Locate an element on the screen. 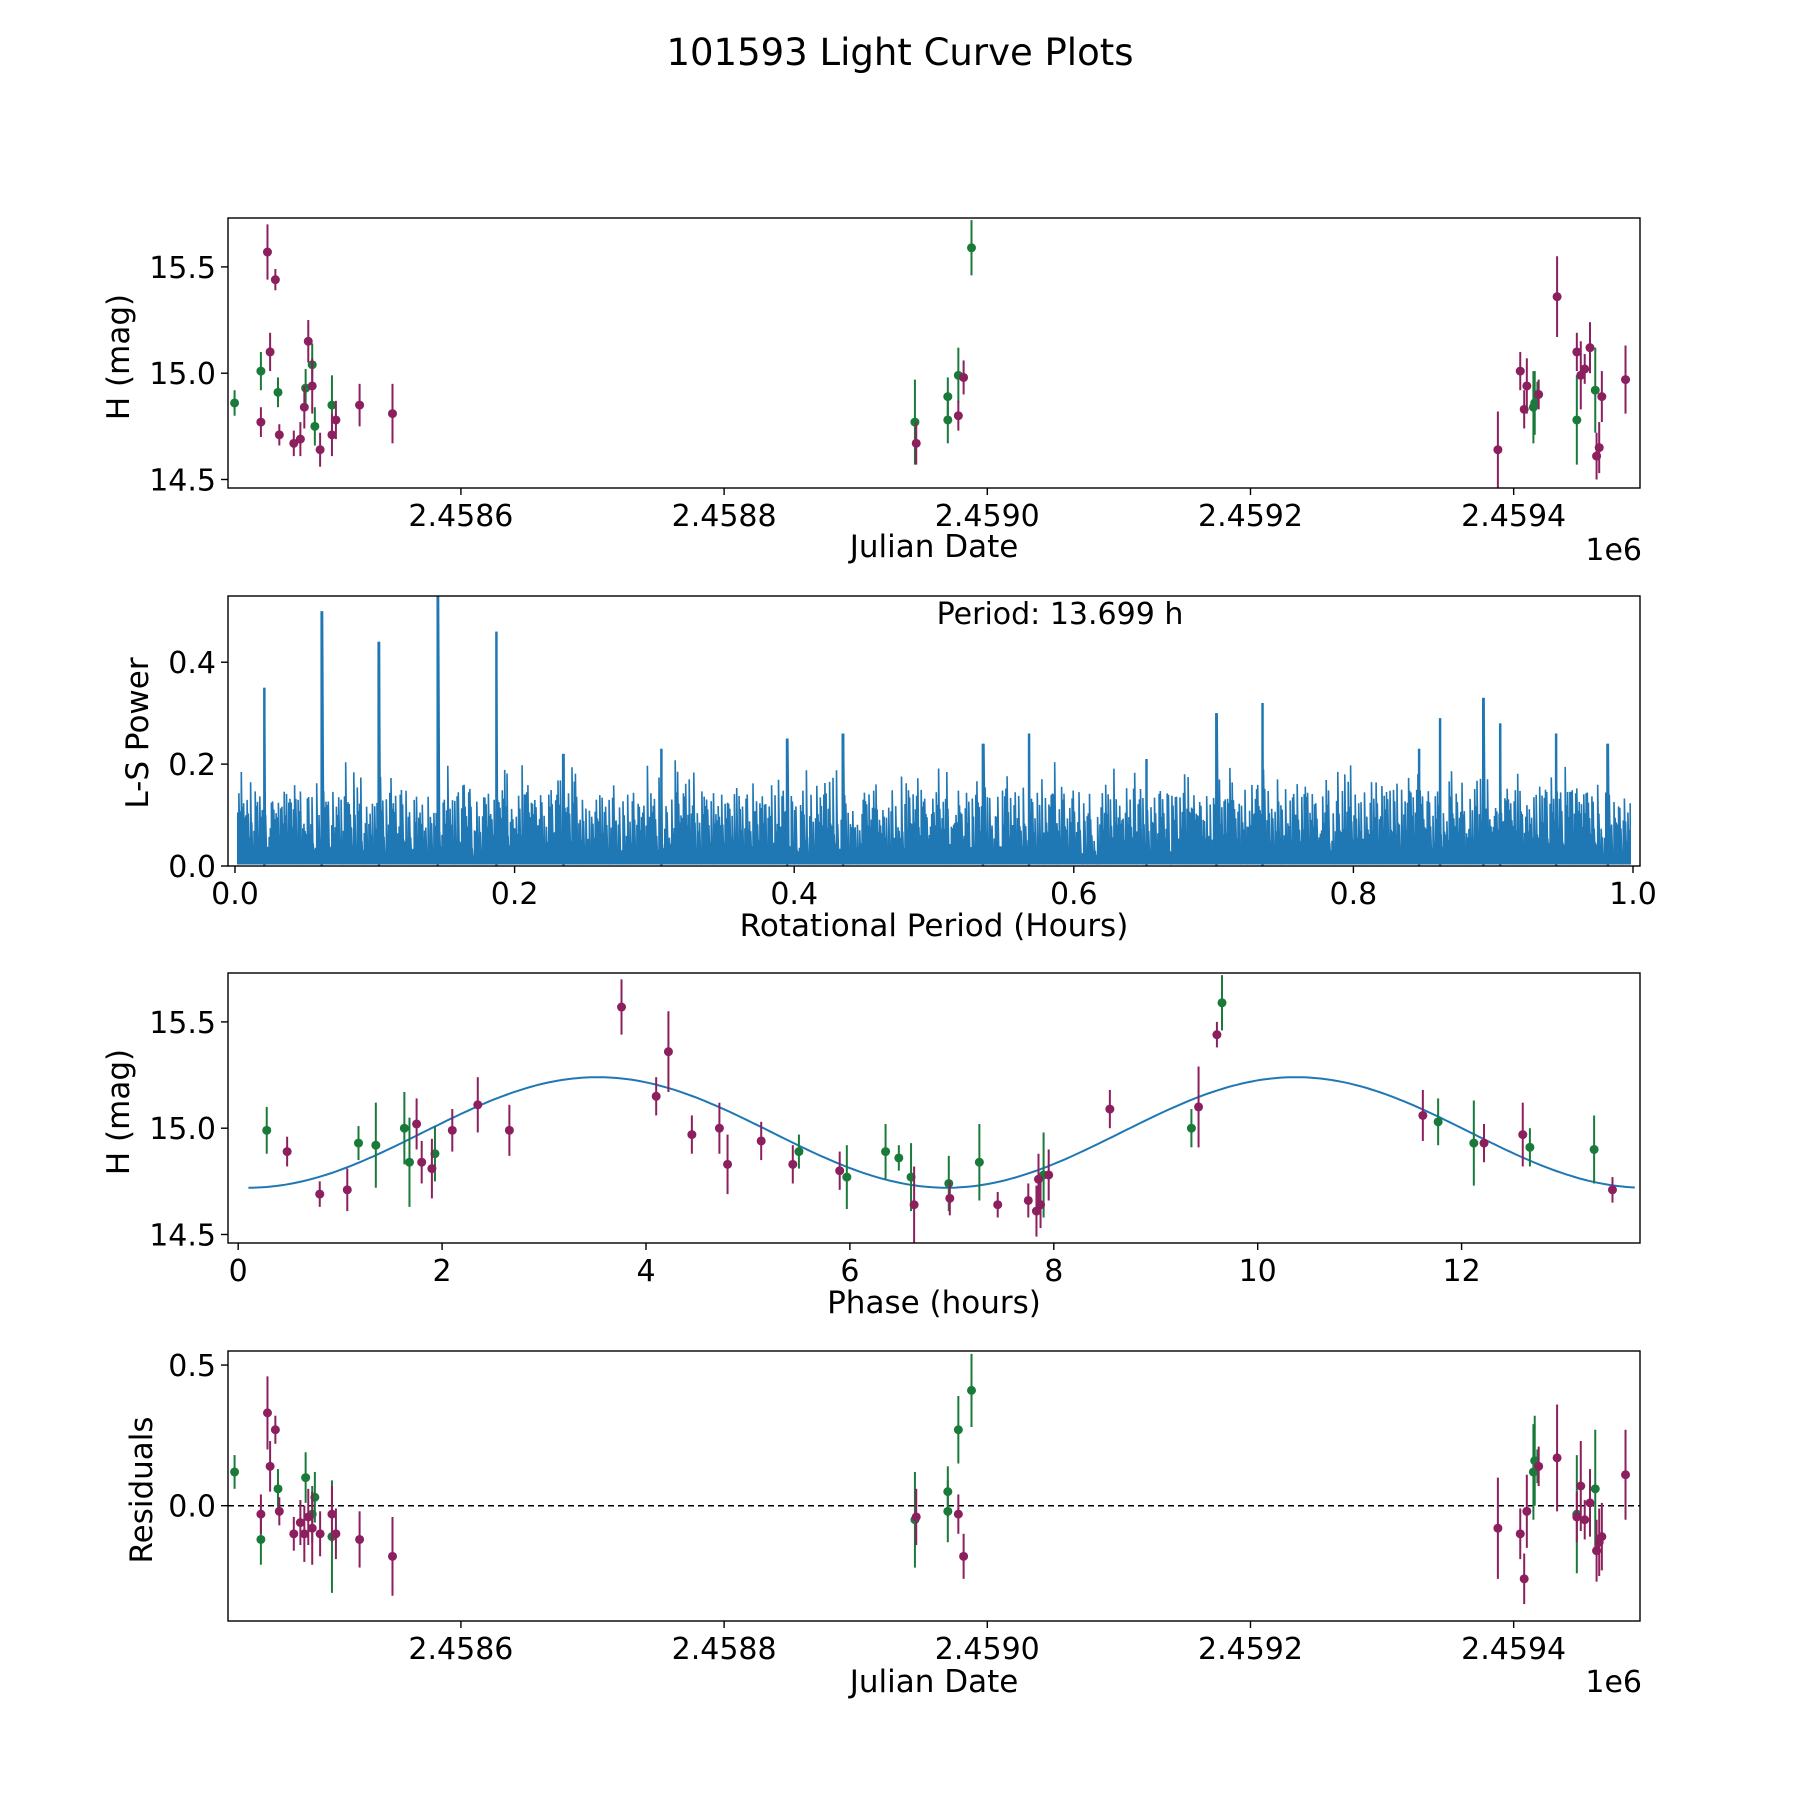  periodogram-power-line is located at coordinates (934, 730).